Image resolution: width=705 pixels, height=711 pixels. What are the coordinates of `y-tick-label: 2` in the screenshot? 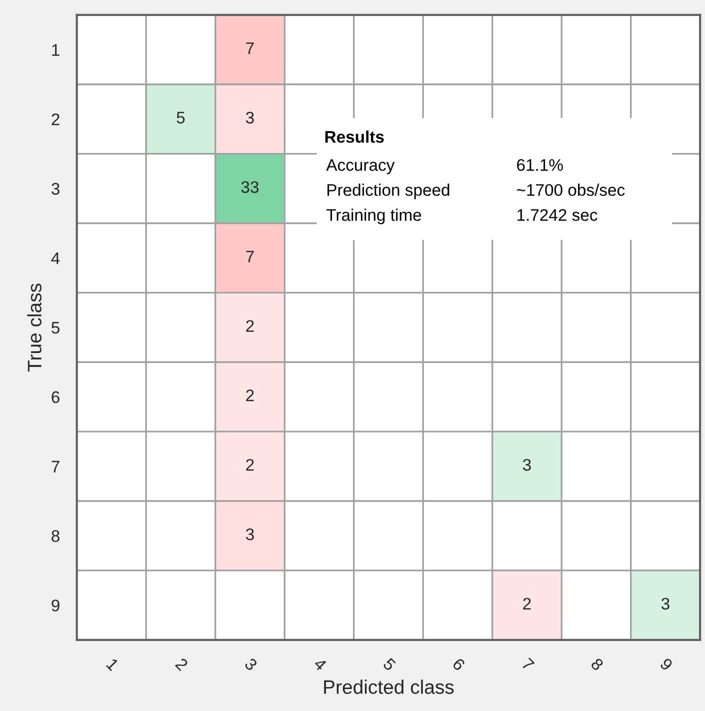 It's located at (56, 119).